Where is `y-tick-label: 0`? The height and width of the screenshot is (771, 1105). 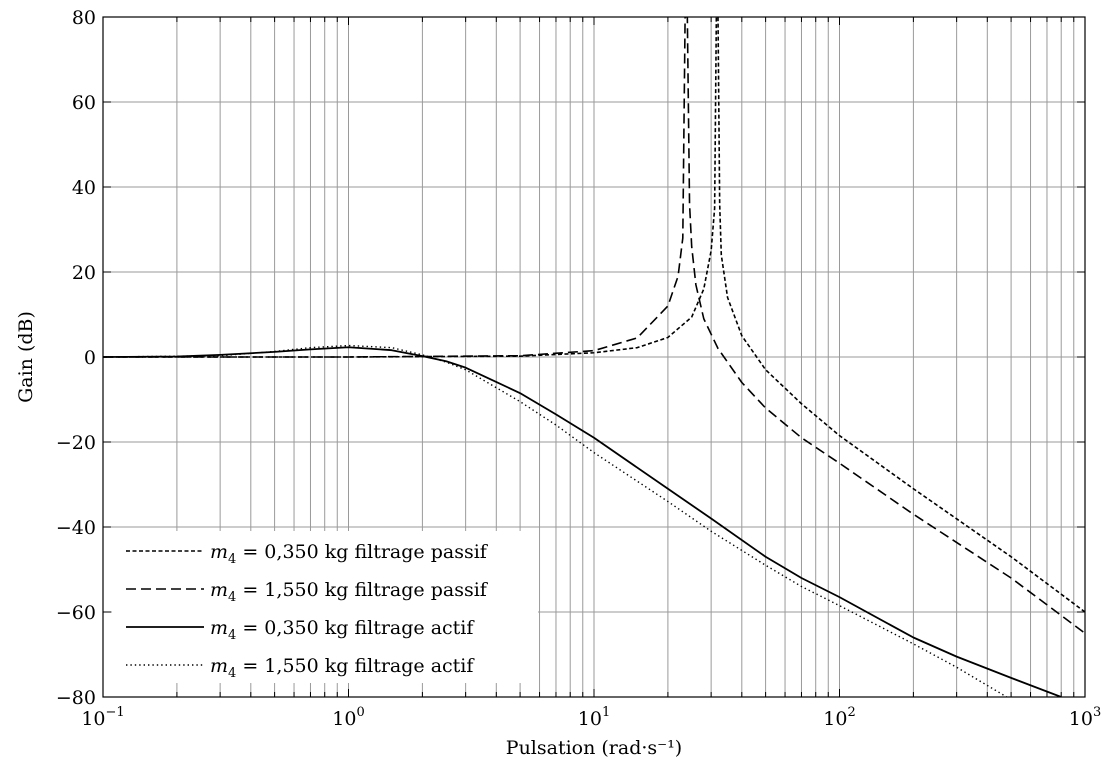 y-tick-label: 0 is located at coordinates (90, 358).